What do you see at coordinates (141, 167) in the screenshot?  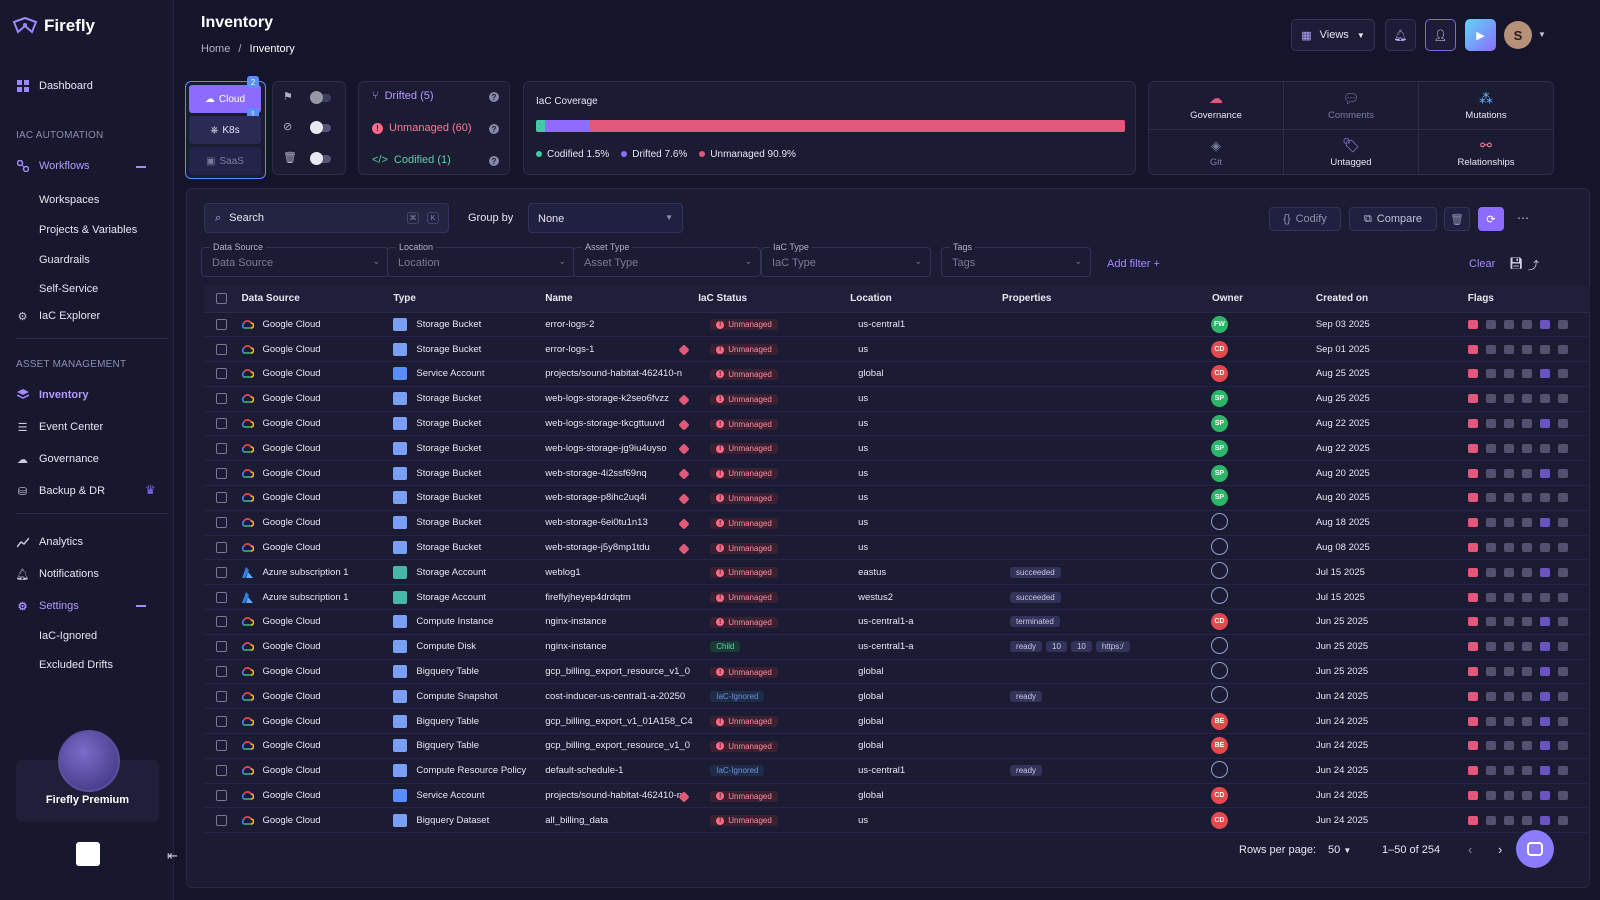 I see `workflows-collapse-icon` at bounding box center [141, 167].